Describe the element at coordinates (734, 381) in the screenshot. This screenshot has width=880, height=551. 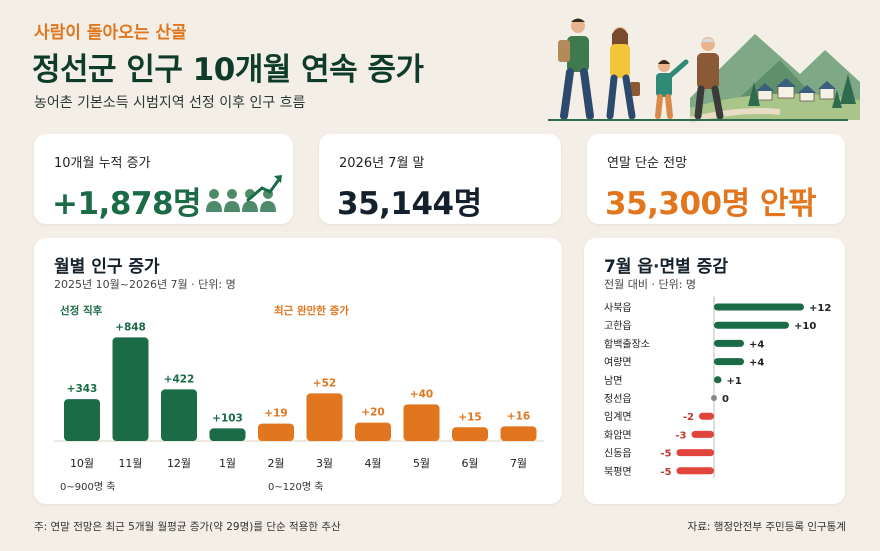
I see `region-bar-value: +1` at that location.